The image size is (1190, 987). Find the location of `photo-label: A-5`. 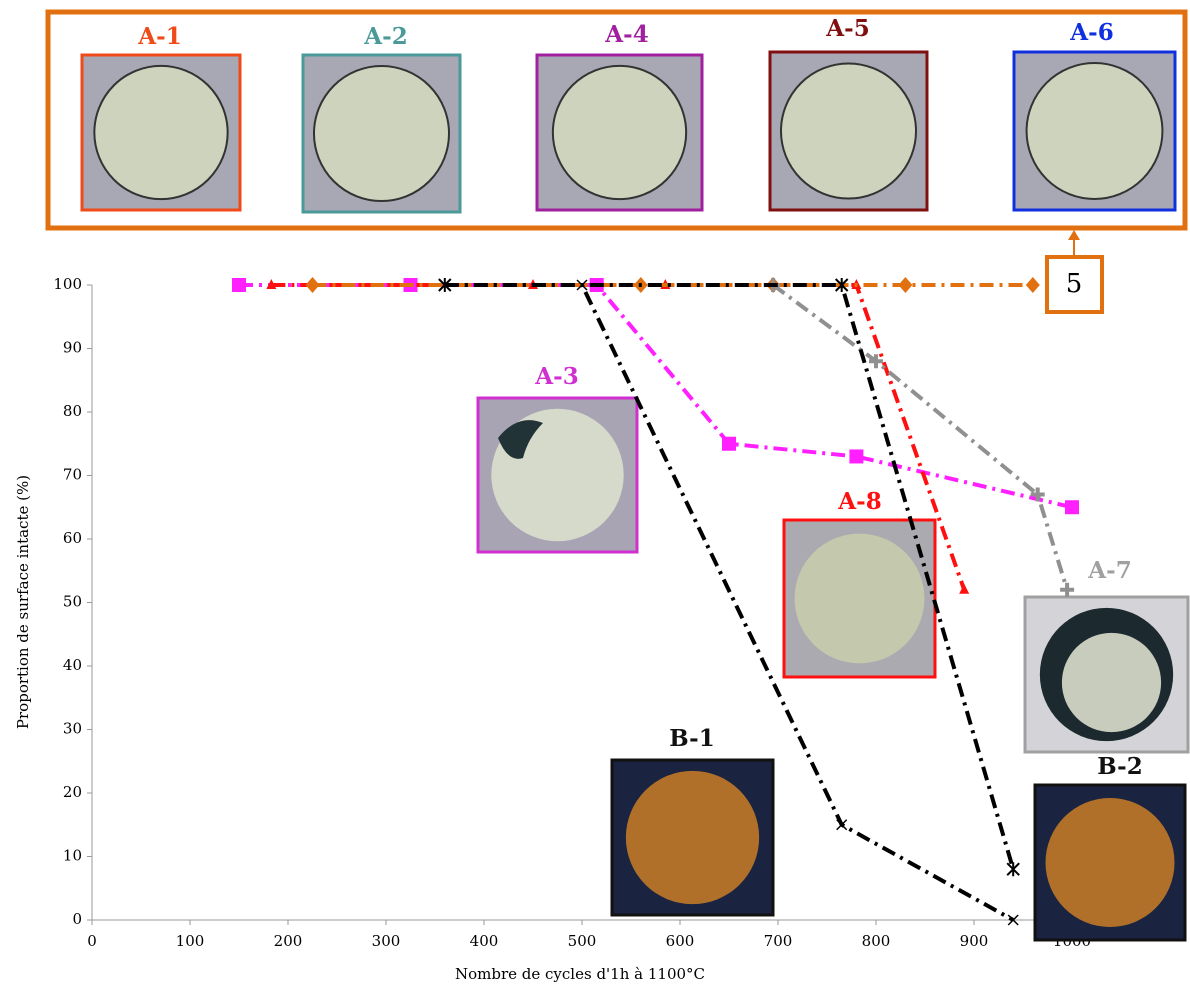

photo-label: A-5 is located at coordinates (847, 28).